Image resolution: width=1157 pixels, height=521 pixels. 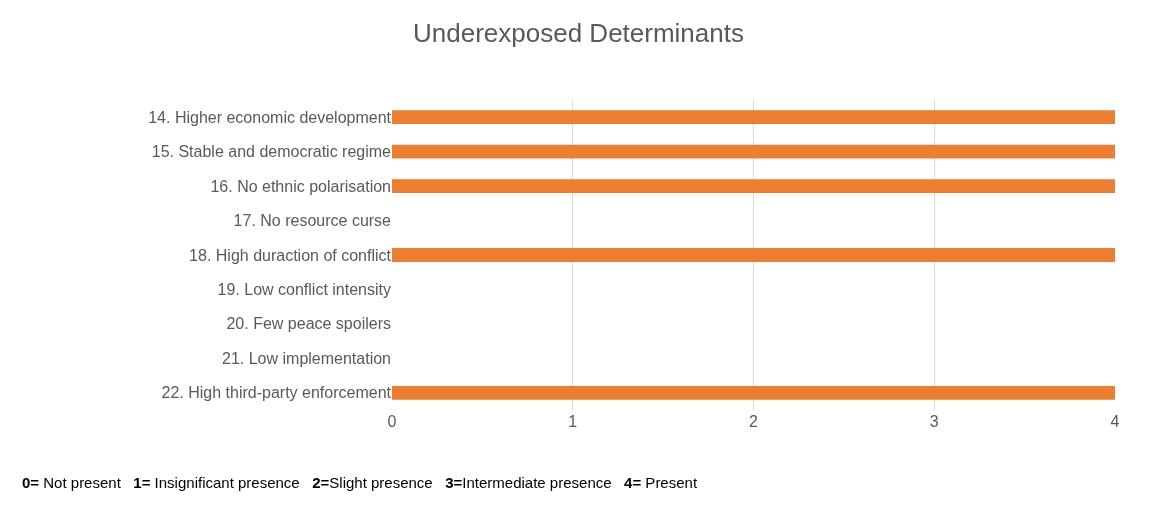 What do you see at coordinates (308, 324) in the screenshot?
I see `y-tick-label: 20. Few peace spoilers` at bounding box center [308, 324].